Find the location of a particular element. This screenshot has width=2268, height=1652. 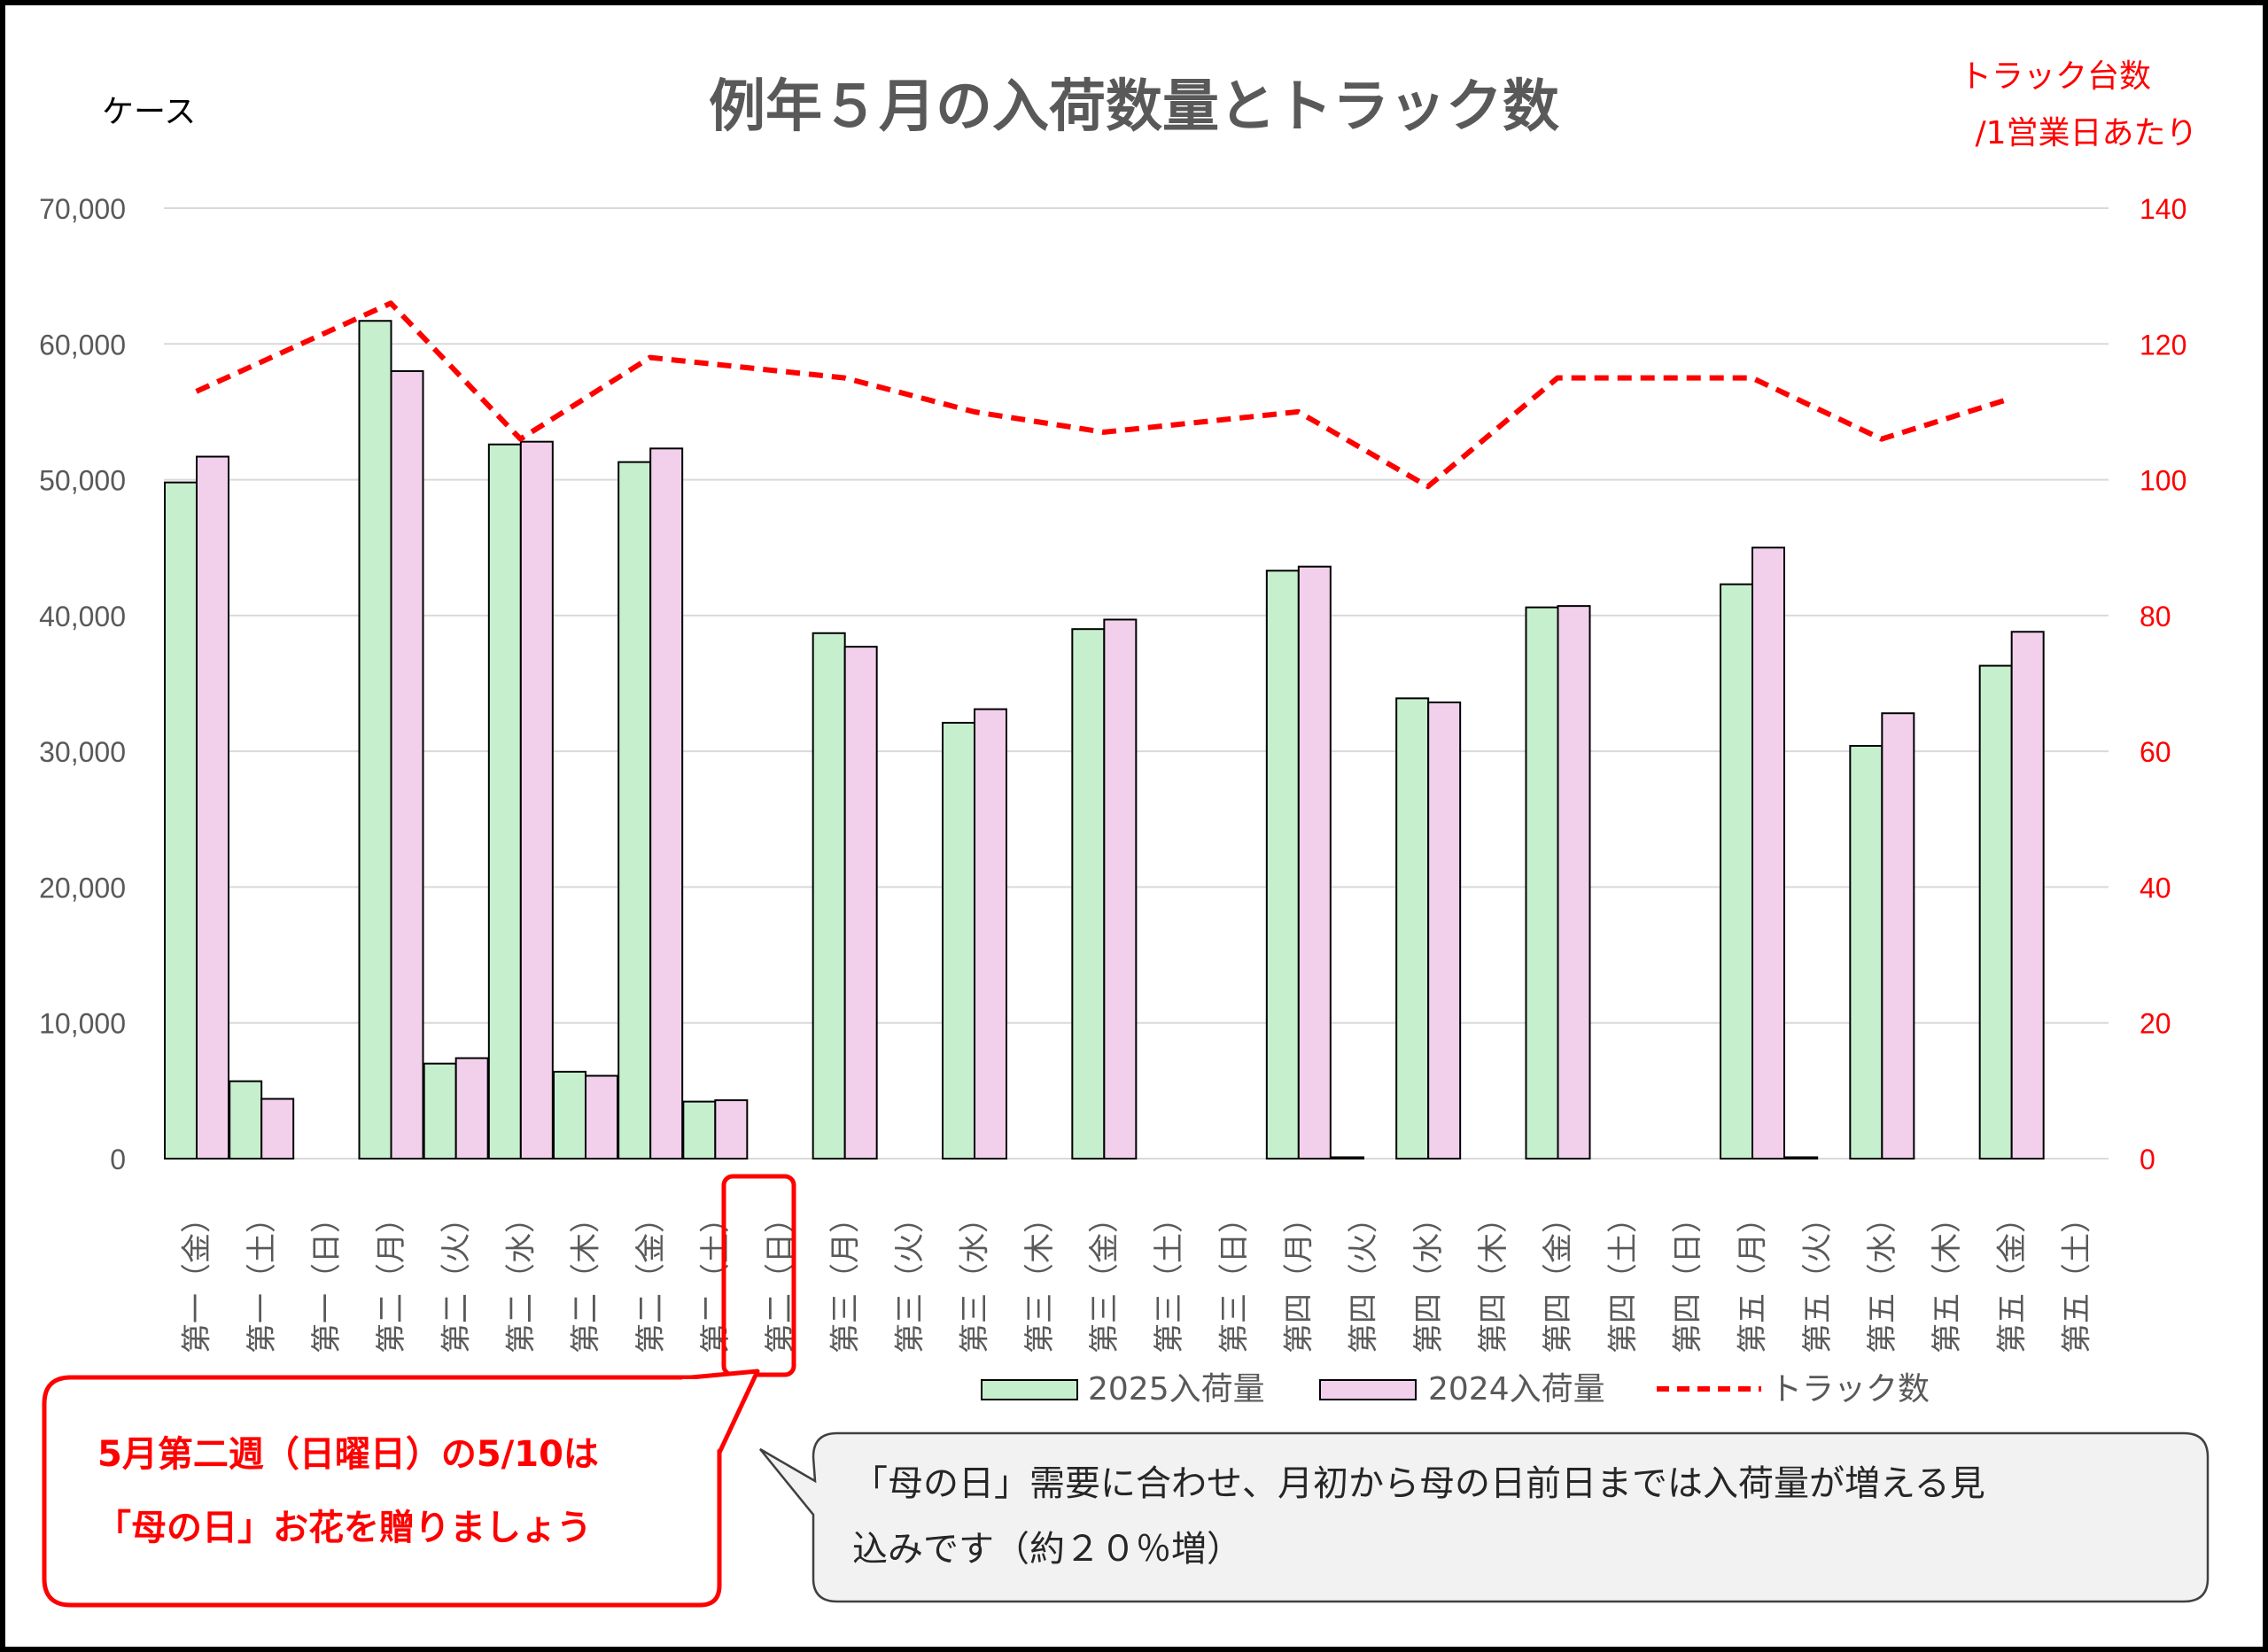

legend-label-truck: トラック数 is located at coordinates (1850, 1389).